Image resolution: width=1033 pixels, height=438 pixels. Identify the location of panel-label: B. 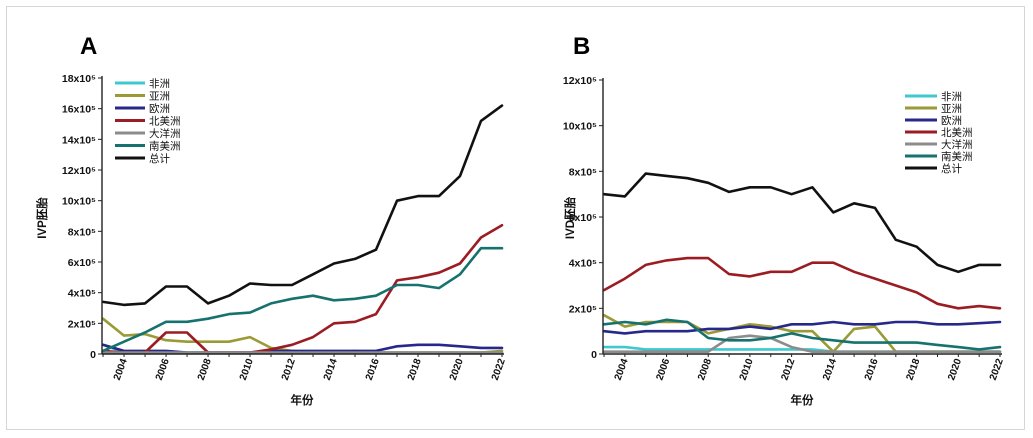
(581, 46).